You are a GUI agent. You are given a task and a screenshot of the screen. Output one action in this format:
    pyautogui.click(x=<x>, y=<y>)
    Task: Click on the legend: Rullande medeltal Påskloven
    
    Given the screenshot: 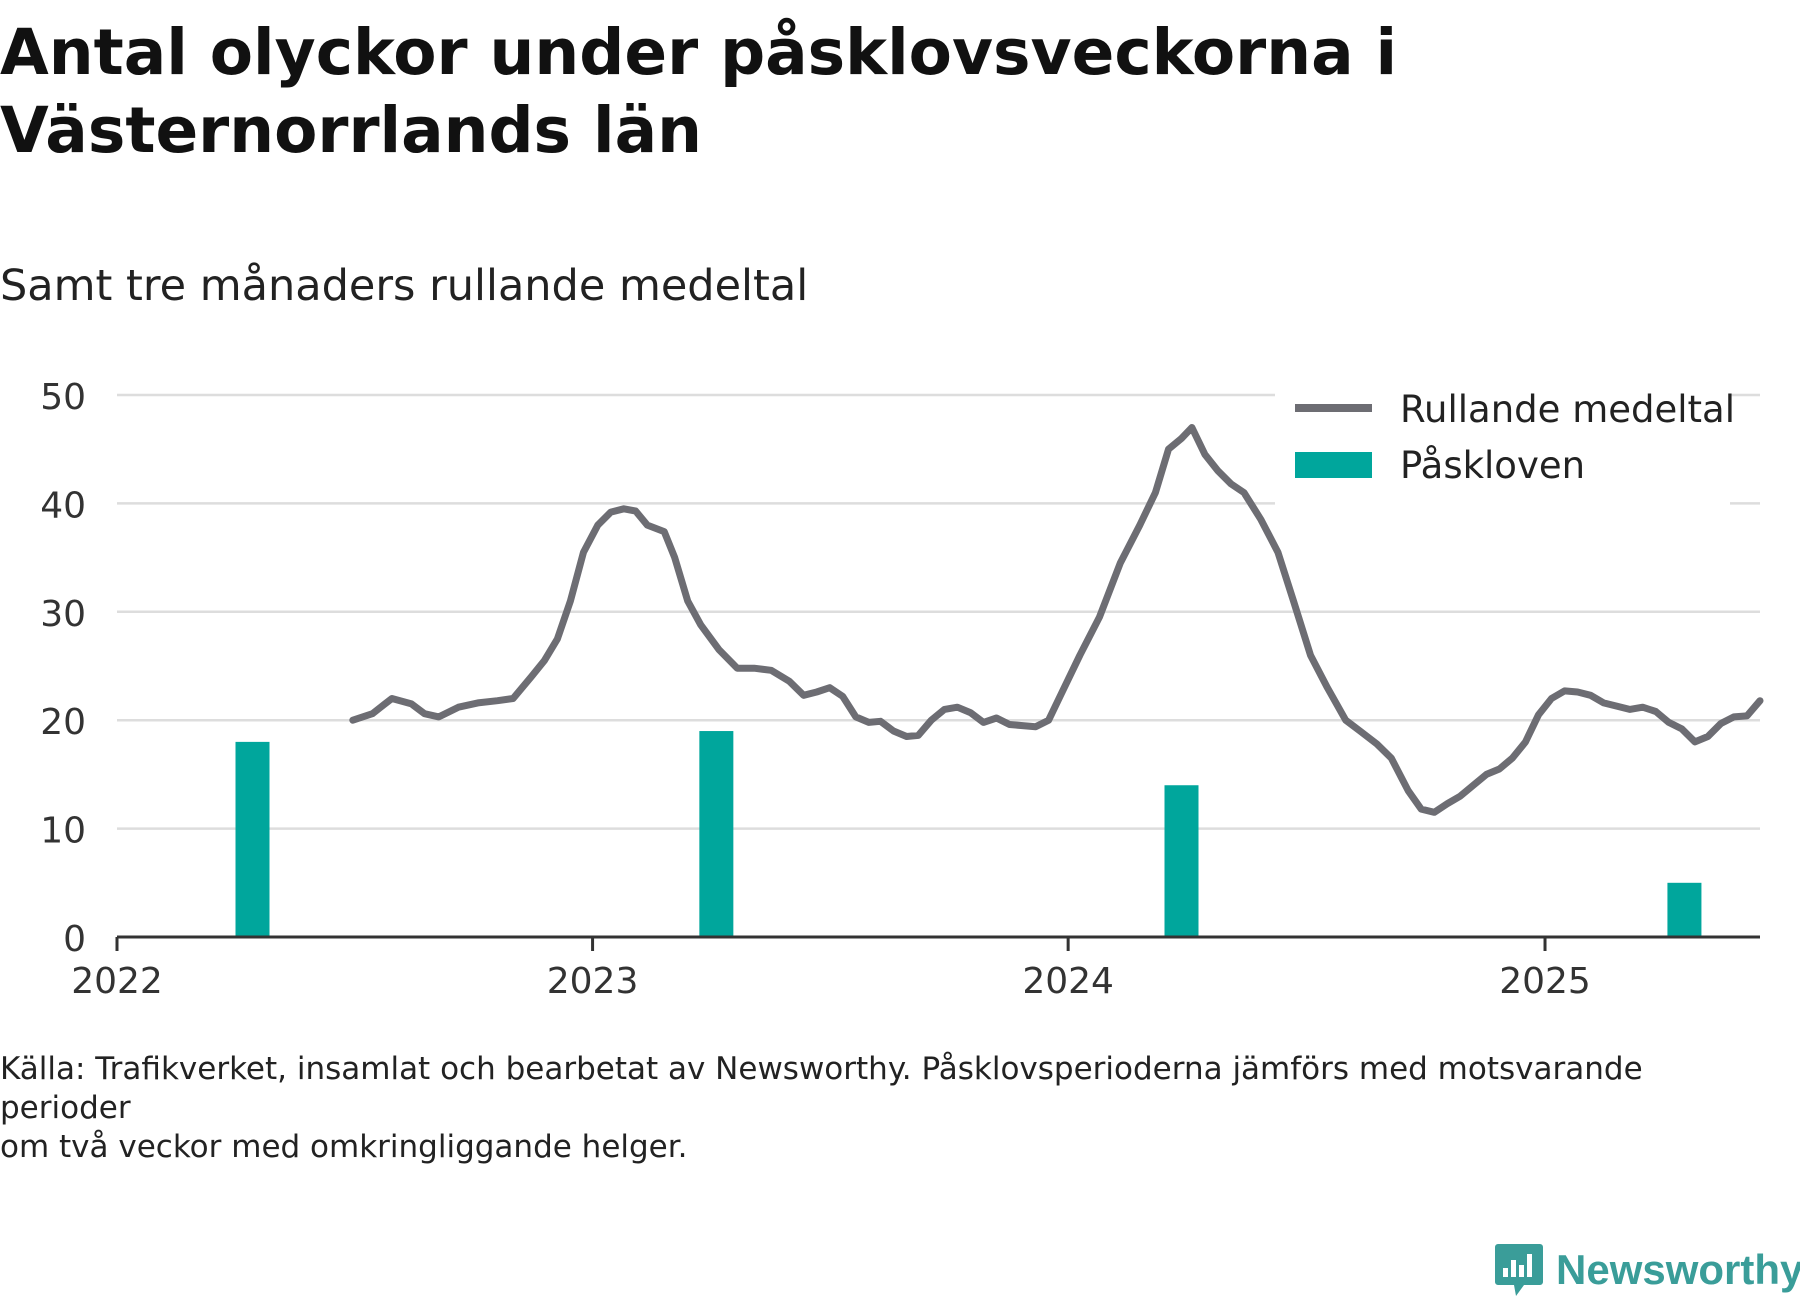 What is the action you would take?
    pyautogui.click(x=1505, y=447)
    